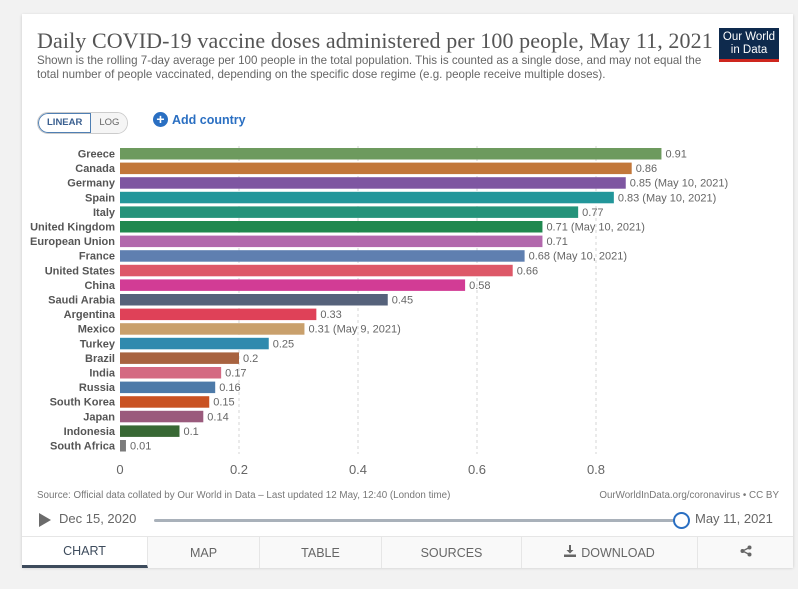 Image resolution: width=798 pixels, height=589 pixels. What do you see at coordinates (596, 469) in the screenshot?
I see `x-tick-label: 0.8` at bounding box center [596, 469].